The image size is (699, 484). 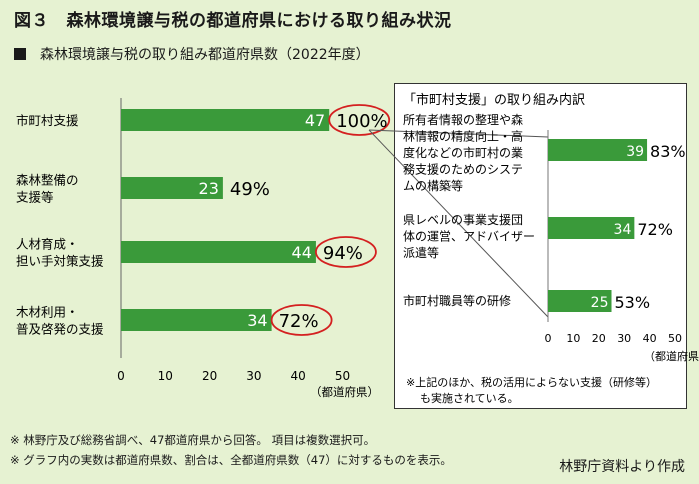 I want to click on connector-line-upper, so click(x=458, y=133).